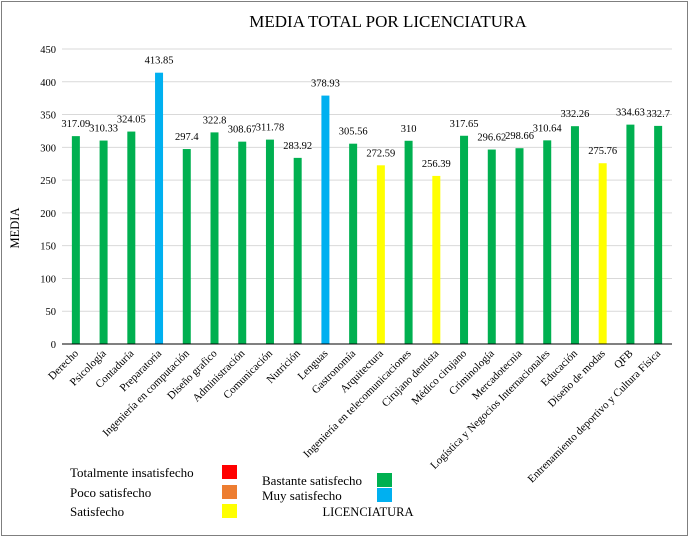 The image size is (689, 537). Describe the element at coordinates (132, 472) in the screenshot. I see `legend-label: Totalmente insatisfecho` at that location.